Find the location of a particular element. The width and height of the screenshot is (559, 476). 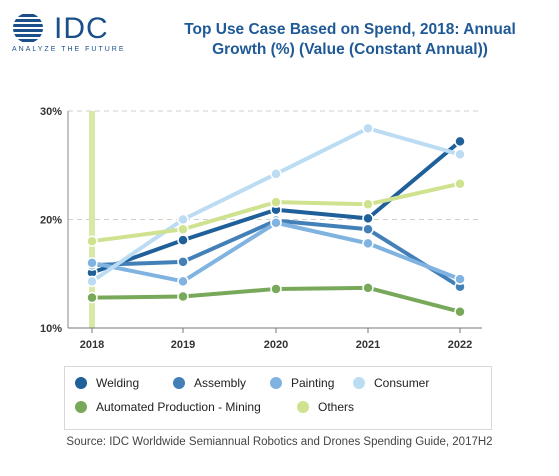

legend-label: Welding is located at coordinates (118, 383).